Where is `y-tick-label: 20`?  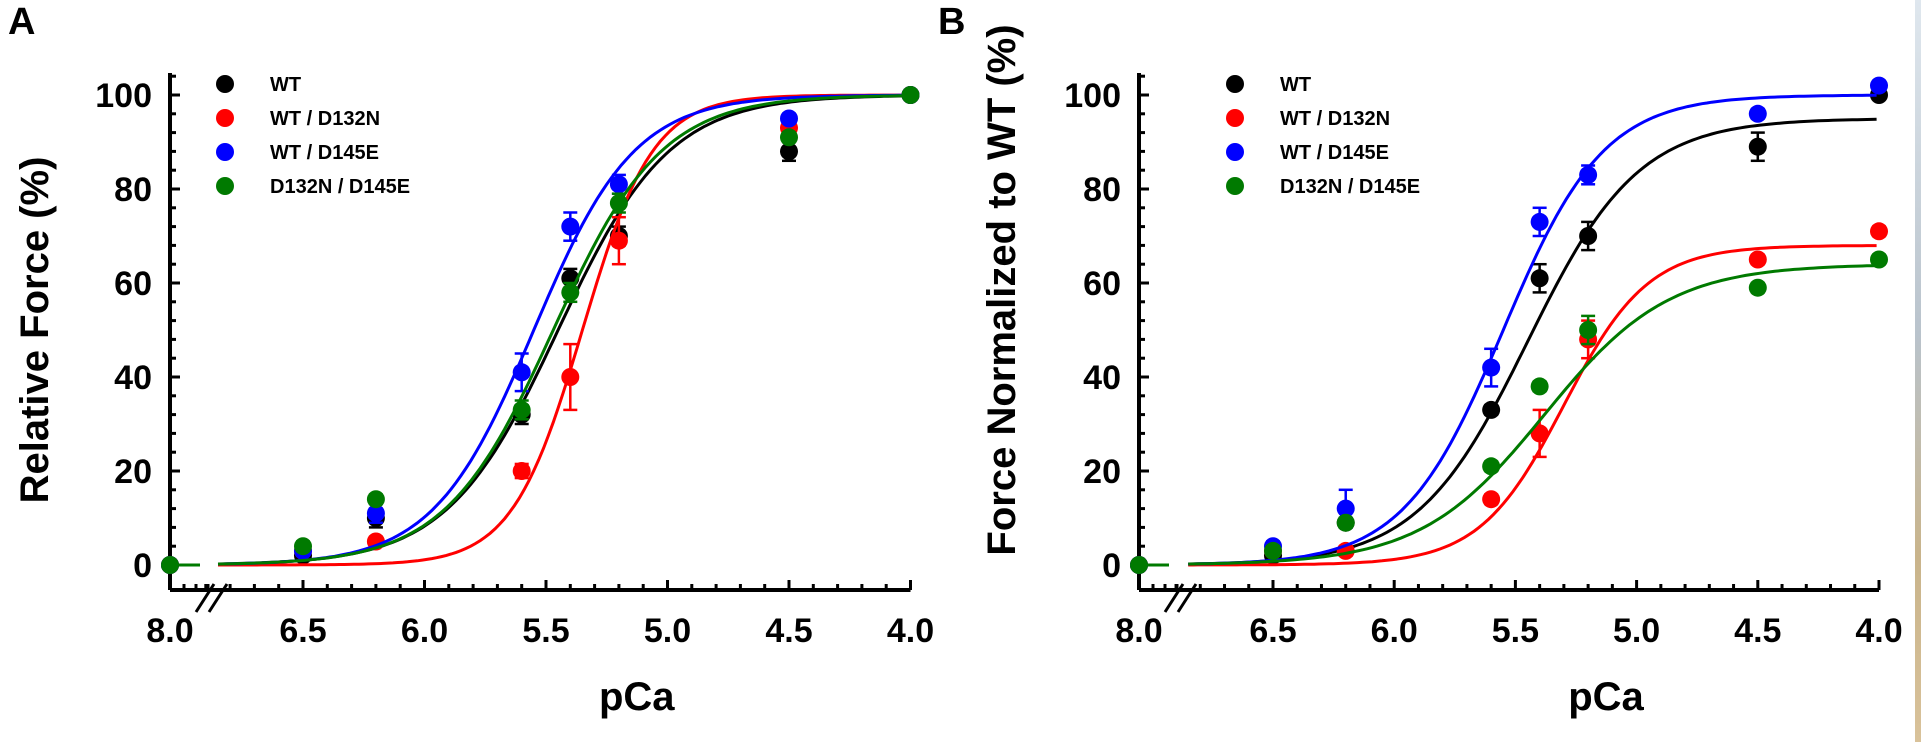 y-tick-label: 20 is located at coordinates (133, 472).